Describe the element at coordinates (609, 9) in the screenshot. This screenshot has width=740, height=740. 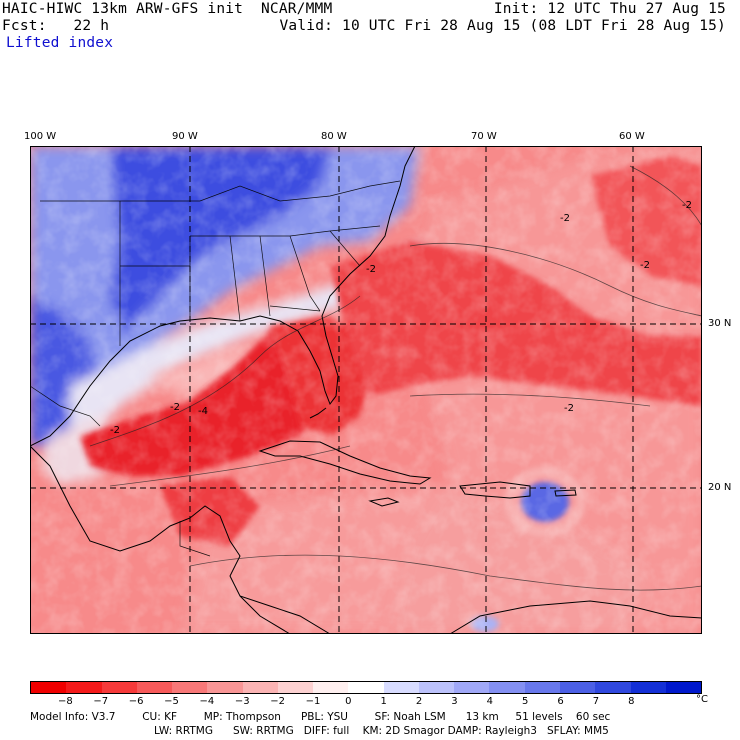
I see `init-time: Init: 12 UTC Thu 27 Aug 15` at that location.